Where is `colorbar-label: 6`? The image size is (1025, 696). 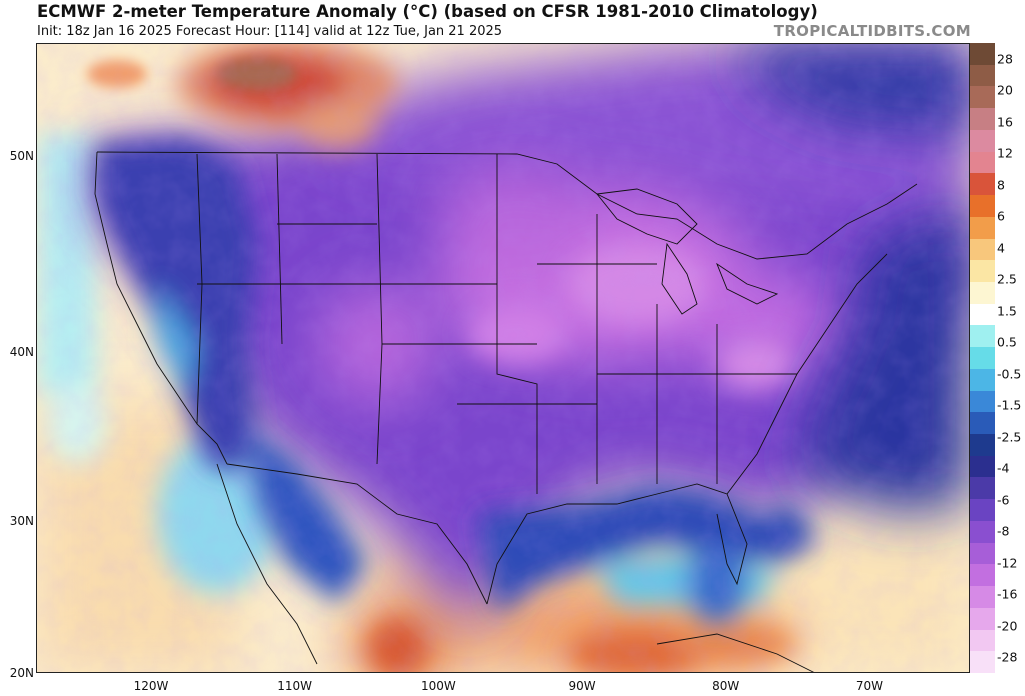 colorbar-label: 6 is located at coordinates (1001, 216).